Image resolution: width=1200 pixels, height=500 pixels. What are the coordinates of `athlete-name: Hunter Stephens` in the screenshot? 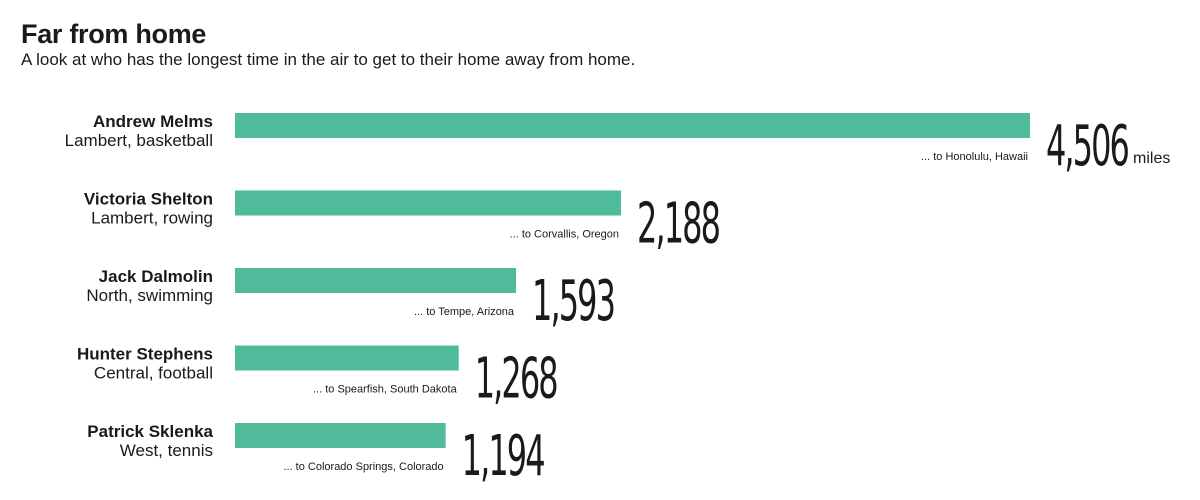 It's located at (145, 354).